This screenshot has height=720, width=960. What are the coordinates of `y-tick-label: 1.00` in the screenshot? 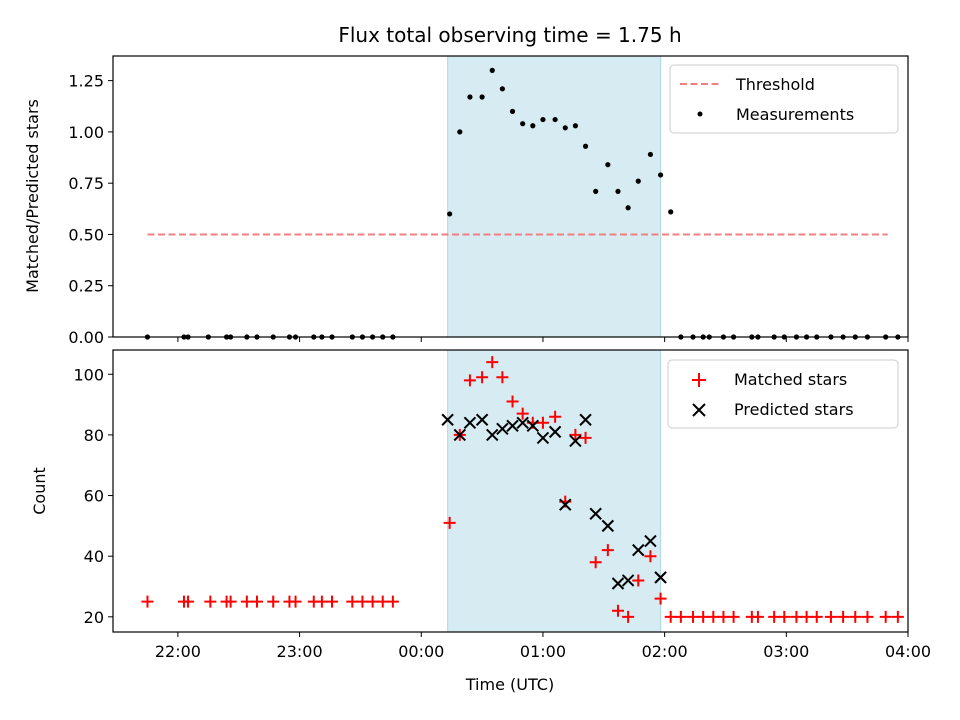 It's located at (86, 132).